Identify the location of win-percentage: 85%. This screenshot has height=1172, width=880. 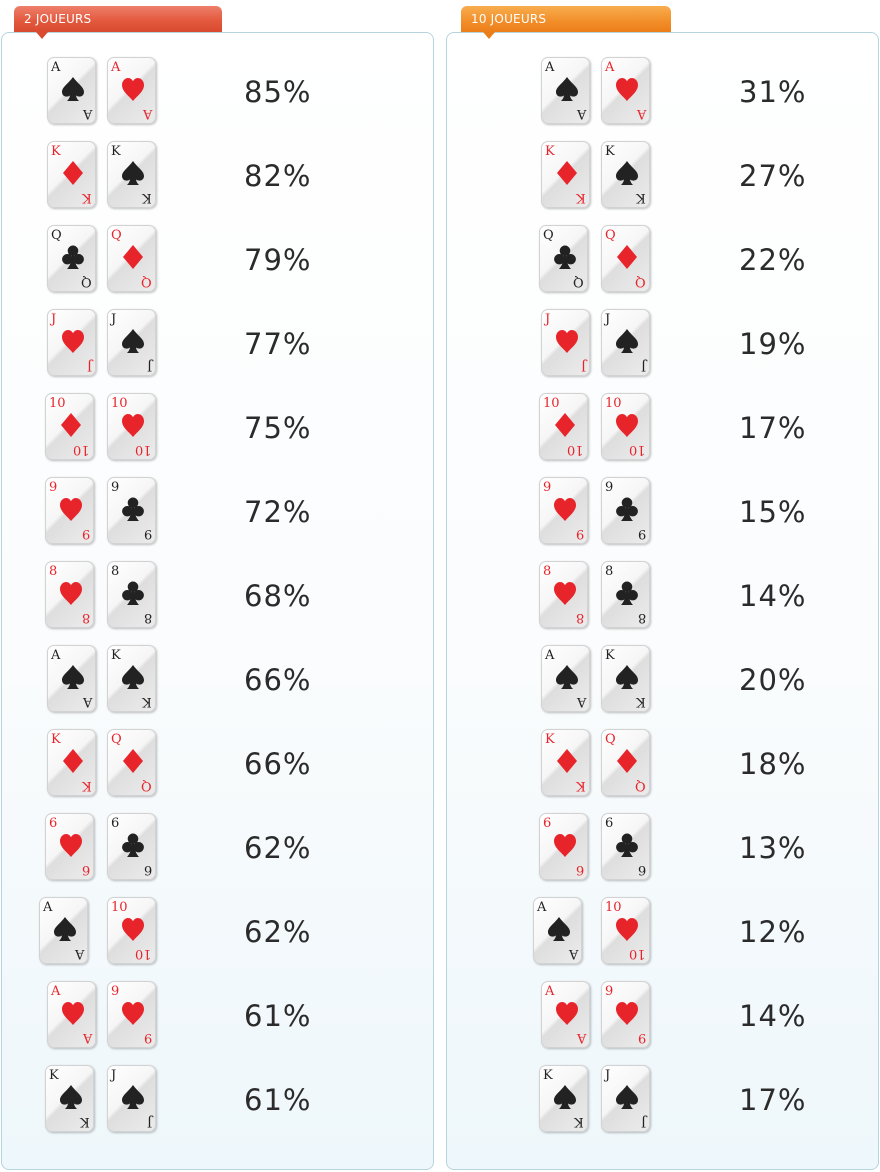
(278, 92).